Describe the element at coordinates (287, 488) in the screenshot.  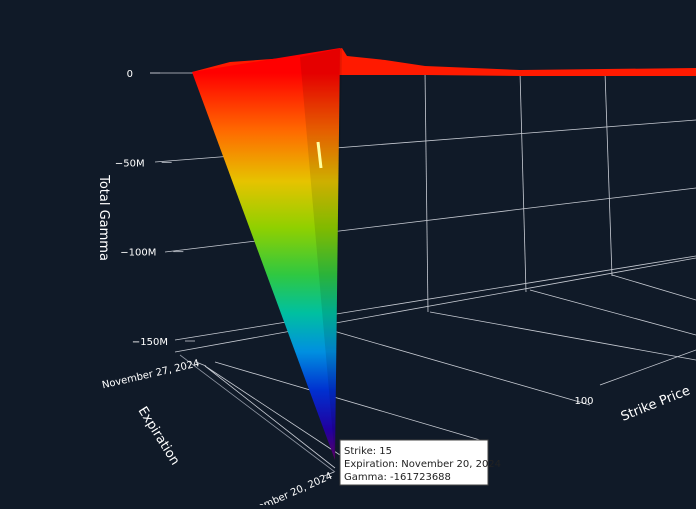
I see `y-tick-label-nov-20: November 20, 2024` at that location.